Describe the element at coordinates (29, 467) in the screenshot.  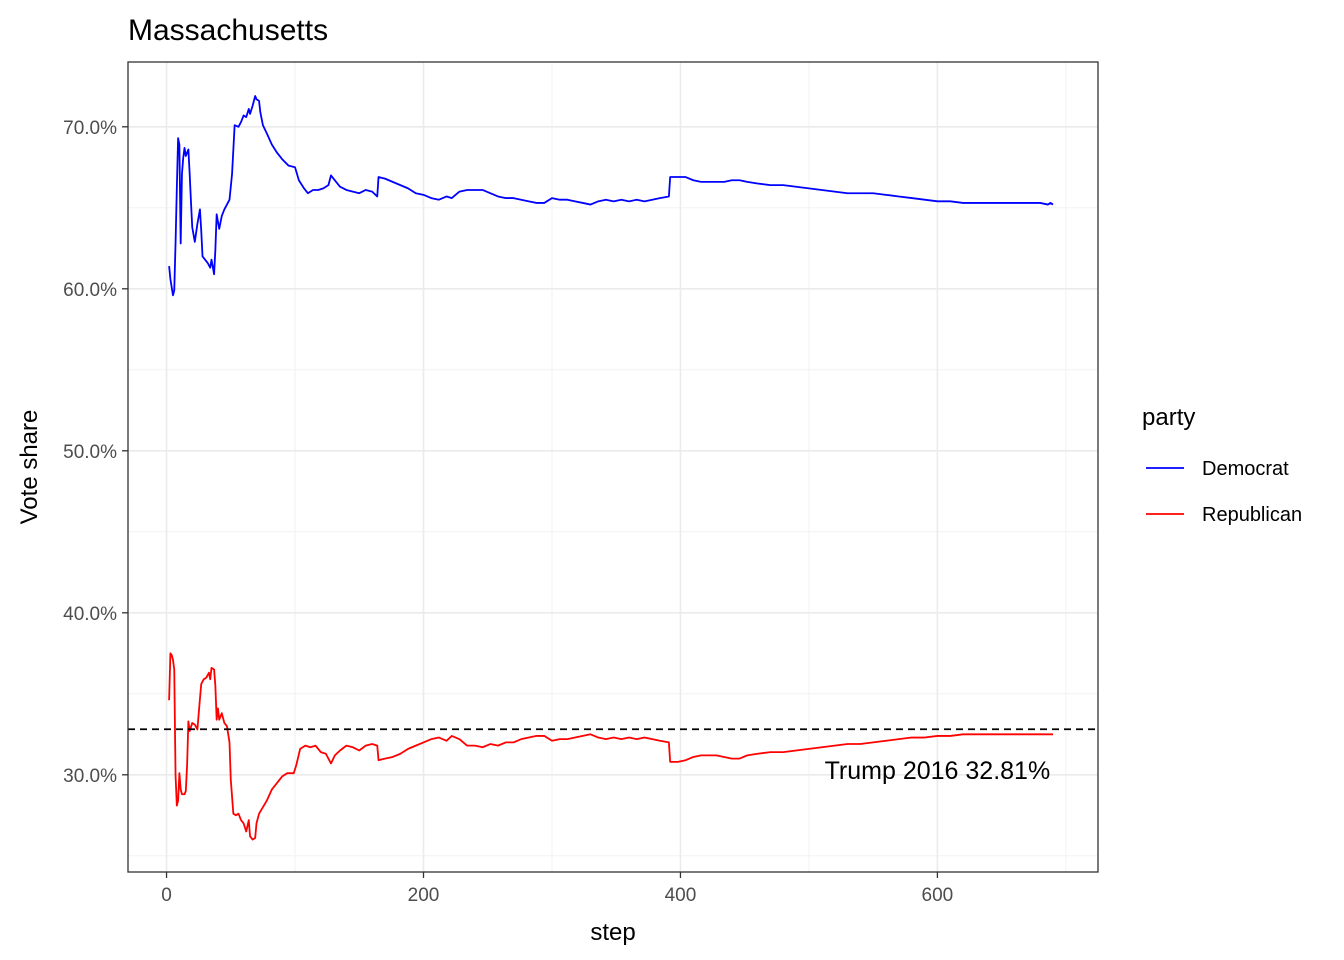
I see `y-axis-title: Vote share` at that location.